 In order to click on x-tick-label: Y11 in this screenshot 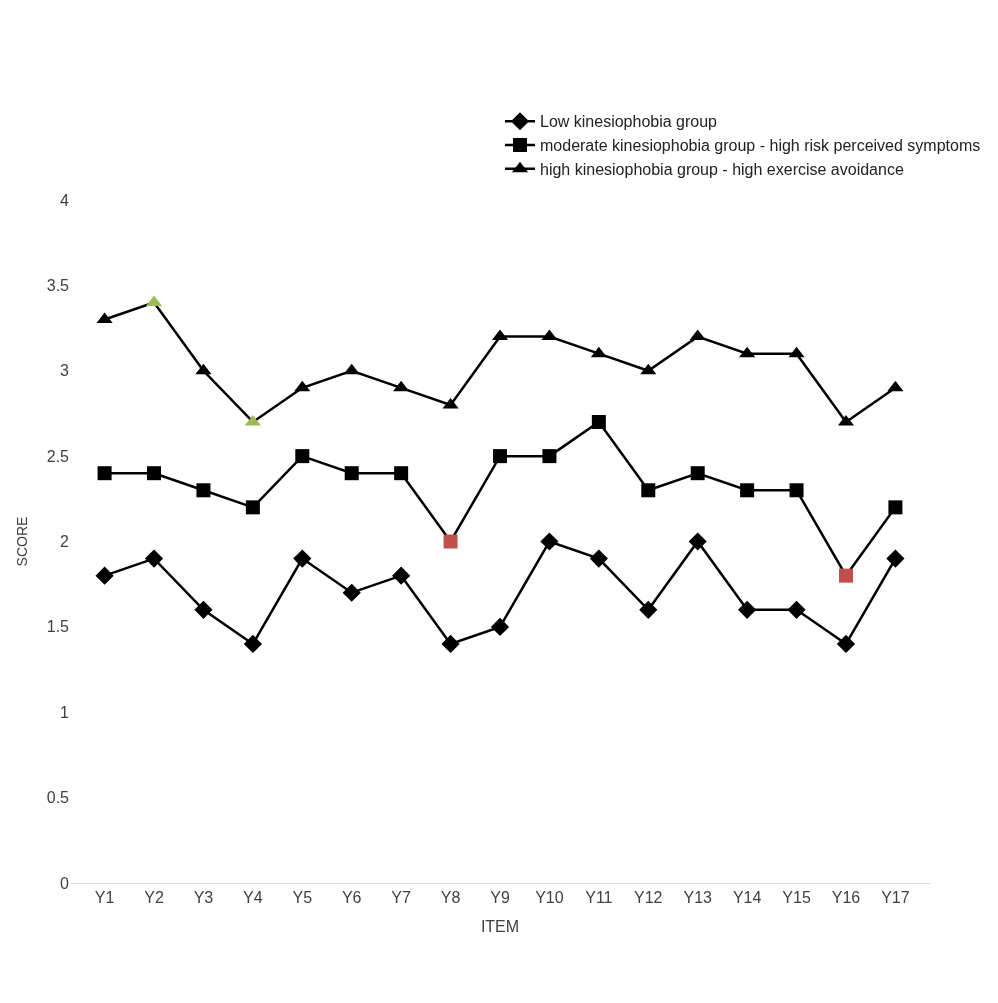, I will do `click(599, 898)`.